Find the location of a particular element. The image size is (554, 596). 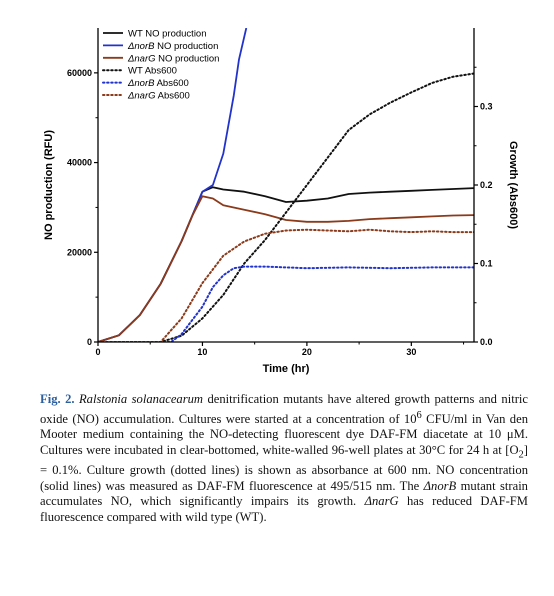

legend-label-4: ΔnorB Abs600 is located at coordinates (158, 83).